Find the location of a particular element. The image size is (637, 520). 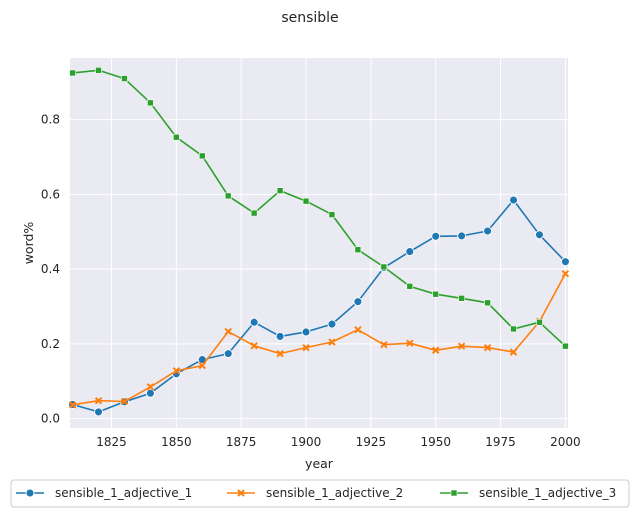

y-tick-label: 0.0 is located at coordinates (50, 419).